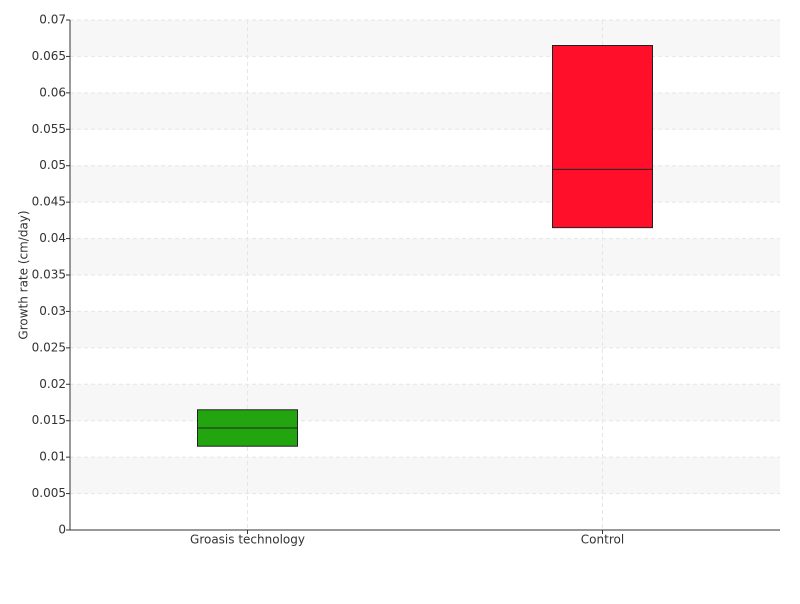  Describe the element at coordinates (49, 202) in the screenshot. I see `y-tick-label: 0.045` at that location.